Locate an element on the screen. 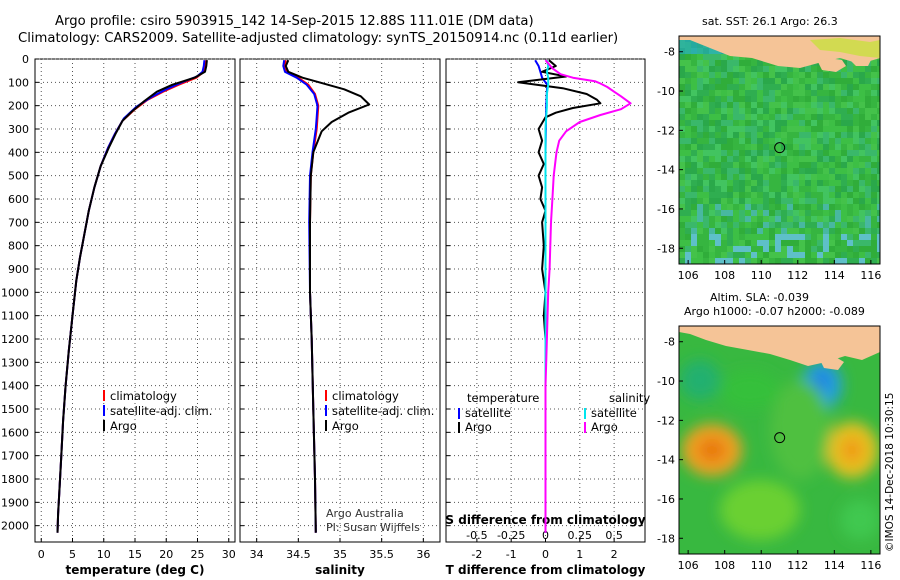  y-tick-label: 500 is located at coordinates (18, 176).